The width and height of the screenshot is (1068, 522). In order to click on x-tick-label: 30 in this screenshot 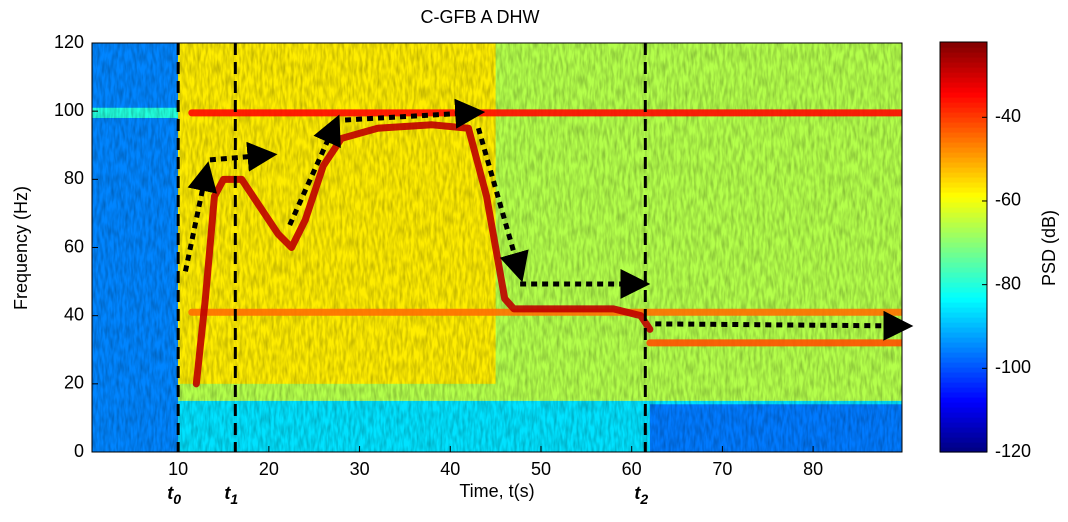, I will do `click(360, 469)`.